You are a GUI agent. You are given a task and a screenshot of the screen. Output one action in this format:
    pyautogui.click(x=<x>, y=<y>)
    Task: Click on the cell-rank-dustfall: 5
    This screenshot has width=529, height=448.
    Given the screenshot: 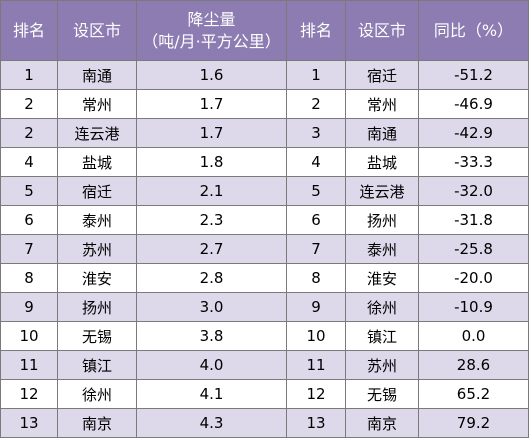 What is the action you would take?
    pyautogui.click(x=29, y=191)
    